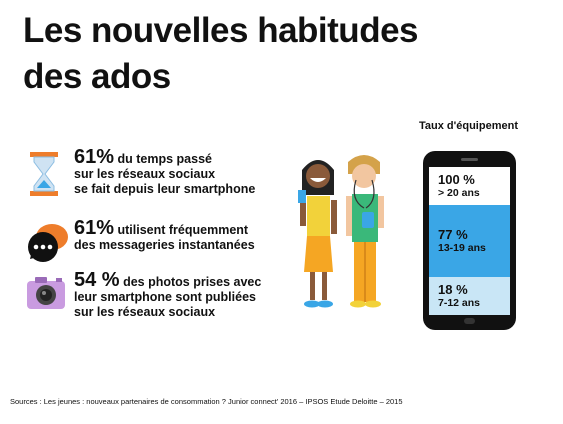 The height and width of the screenshot is (424, 563). What do you see at coordinates (163, 159) in the screenshot?
I see `stat-line-1: du temps passé` at bounding box center [163, 159].